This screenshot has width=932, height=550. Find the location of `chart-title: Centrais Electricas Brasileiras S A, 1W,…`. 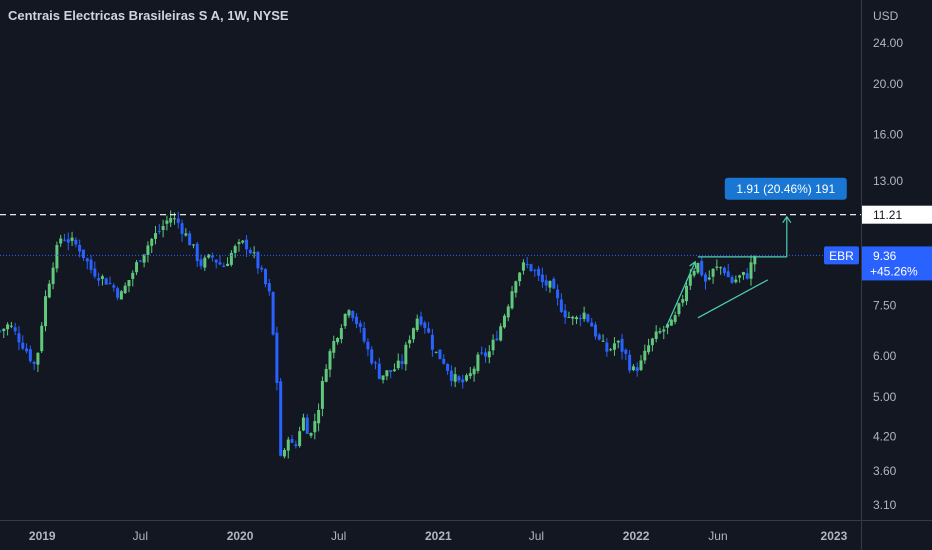

chart-title: Centrais Electricas Brasileiras S A, 1W,… is located at coordinates (148, 15).